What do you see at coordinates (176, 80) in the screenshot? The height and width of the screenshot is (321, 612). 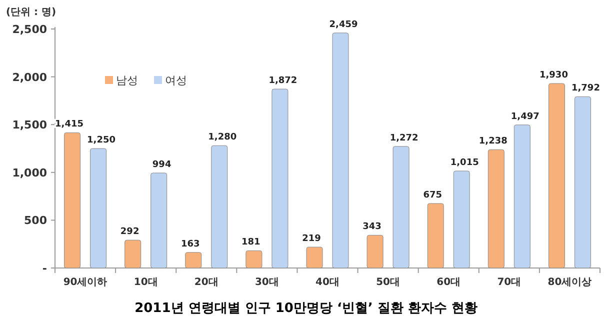 I see `legend-label: 여성` at bounding box center [176, 80].